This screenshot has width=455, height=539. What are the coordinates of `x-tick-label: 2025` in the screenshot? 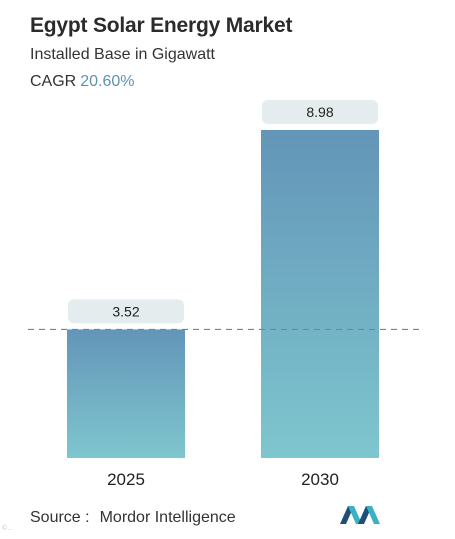 It's located at (126, 479).